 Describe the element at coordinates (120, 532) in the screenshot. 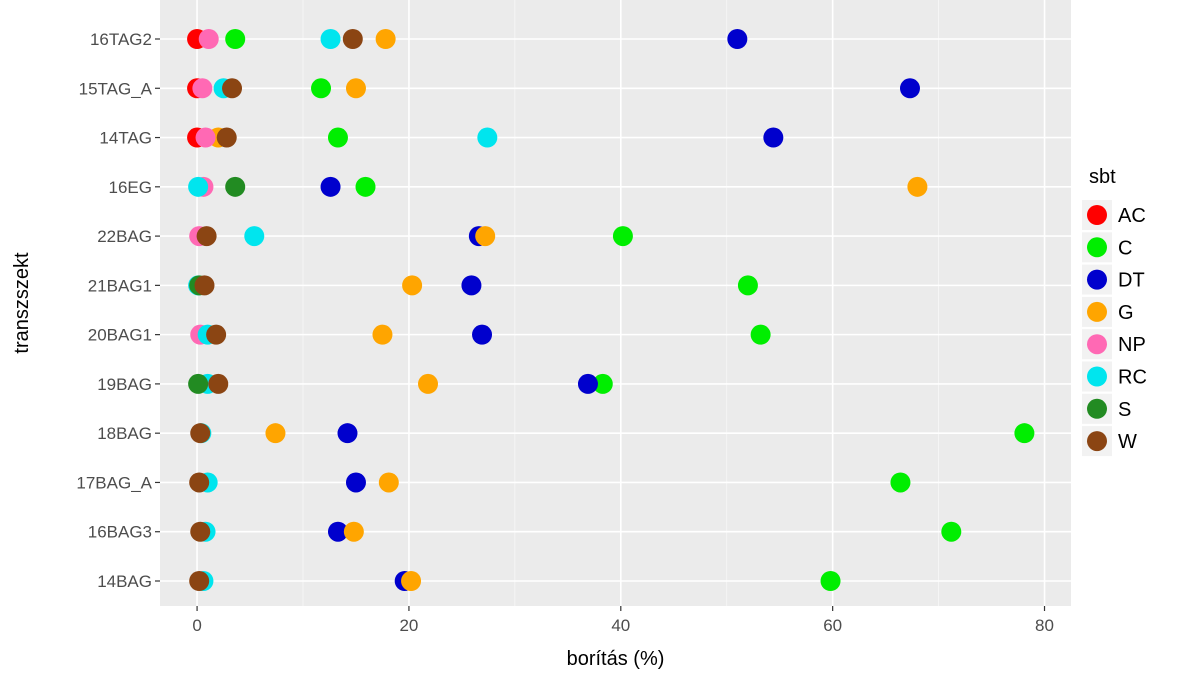

I see `y-tick-label: 16BAG3` at that location.